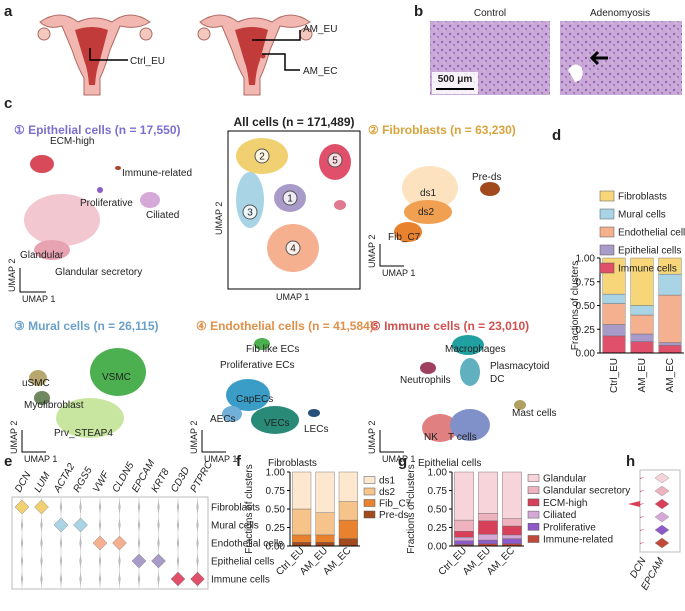  Describe the element at coordinates (497, 379) in the screenshot. I see `cluster-label: DC` at that location.